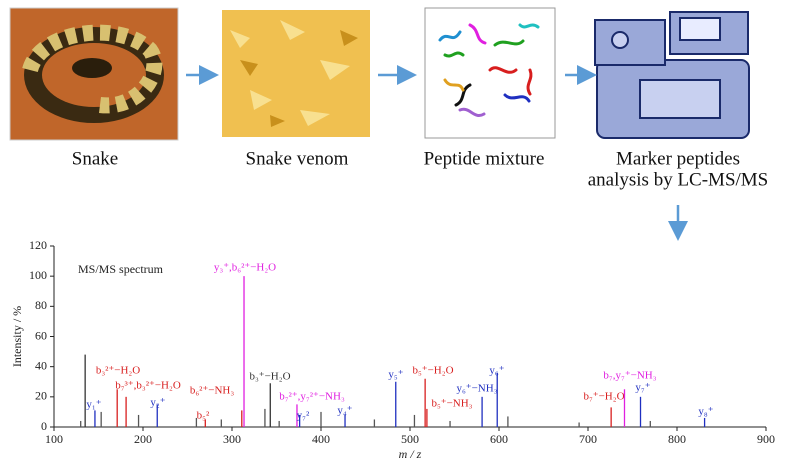  I want to click on y-tick-label: 20, so click(41, 396).